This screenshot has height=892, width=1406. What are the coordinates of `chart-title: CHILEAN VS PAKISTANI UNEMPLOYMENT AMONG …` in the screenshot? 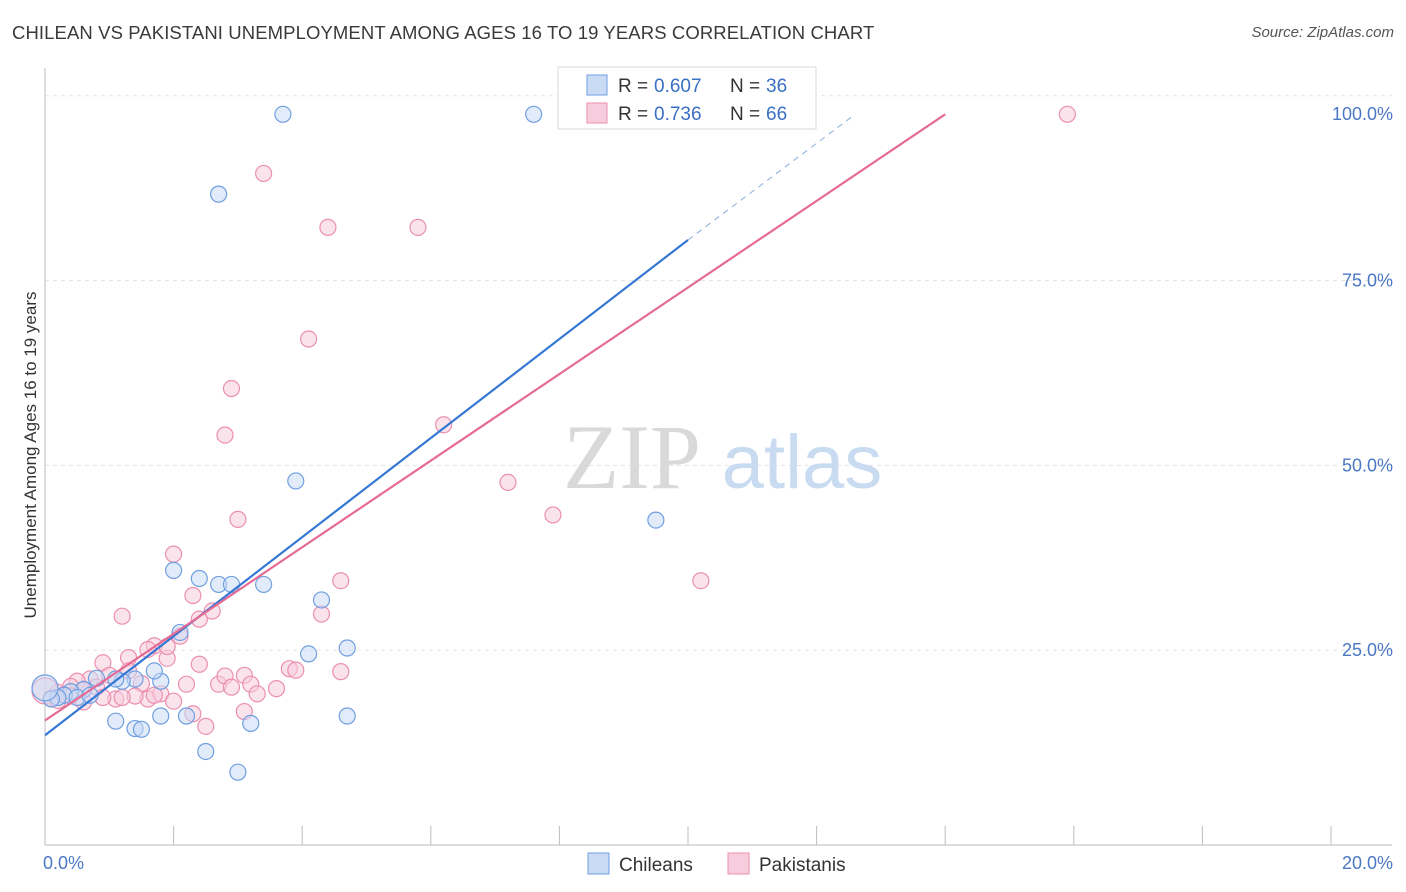 It's located at (443, 32).